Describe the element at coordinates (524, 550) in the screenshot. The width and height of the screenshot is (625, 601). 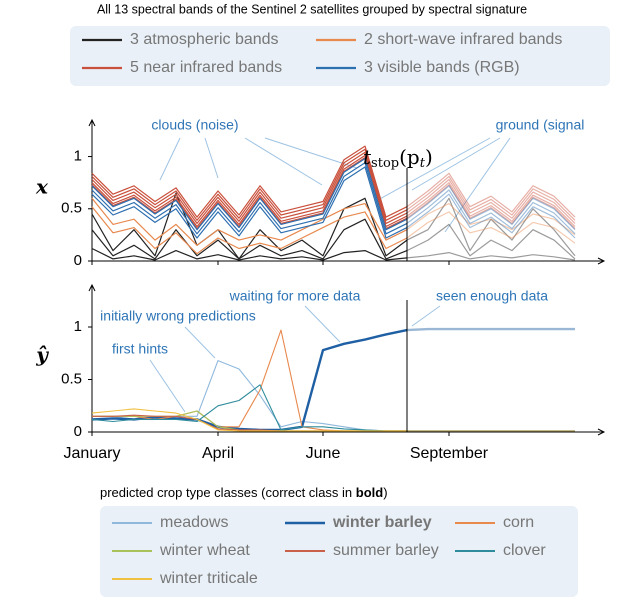
I see `legend-label: clover` at that location.